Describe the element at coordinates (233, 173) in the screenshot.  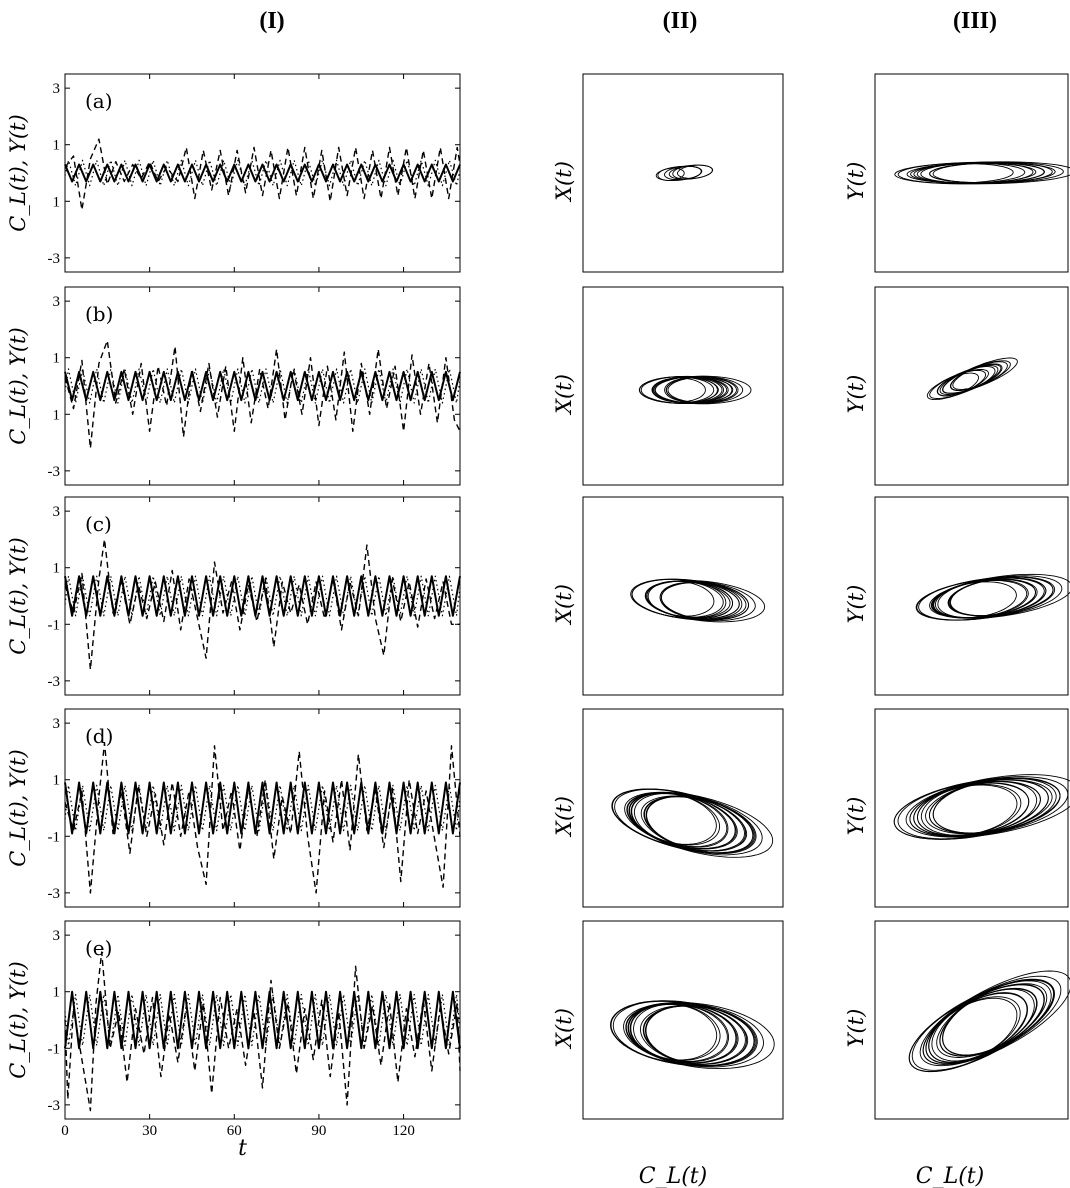
I see `timeseries-panel-a: 3 1 1 -3 (a) C_L(t), Y(t)` at that location.